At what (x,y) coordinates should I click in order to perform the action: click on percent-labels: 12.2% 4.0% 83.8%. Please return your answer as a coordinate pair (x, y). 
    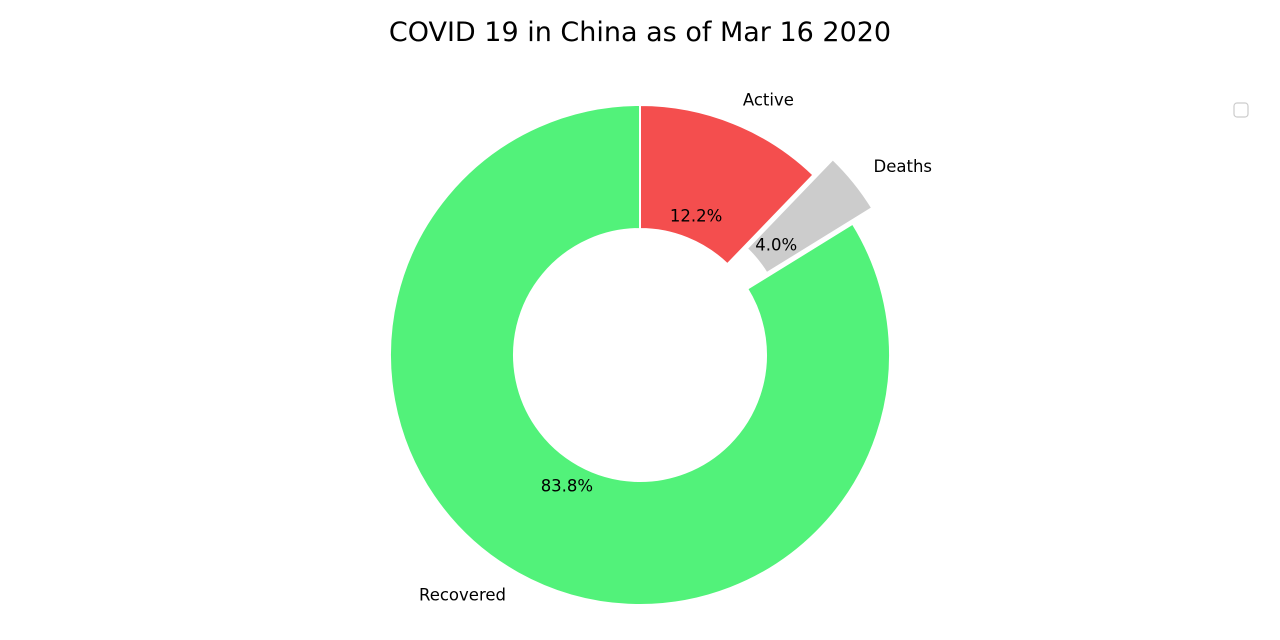
    Looking at the image, I should click on (669, 350).